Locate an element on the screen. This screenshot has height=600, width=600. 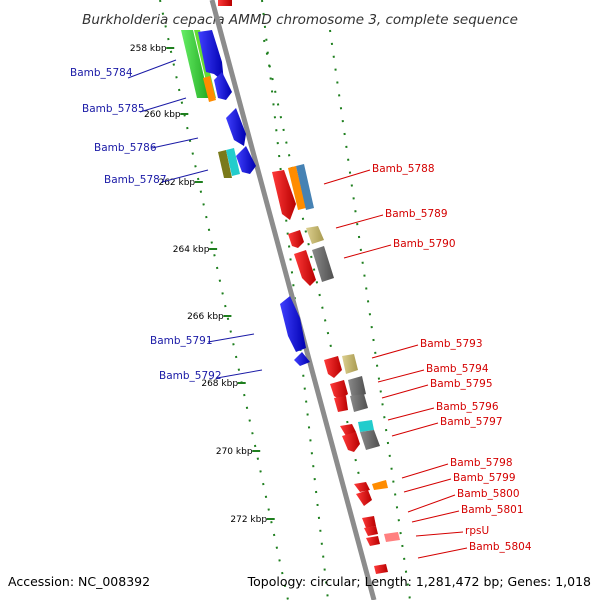
gc-feature-orange2 is located at coordinates (297, 188).